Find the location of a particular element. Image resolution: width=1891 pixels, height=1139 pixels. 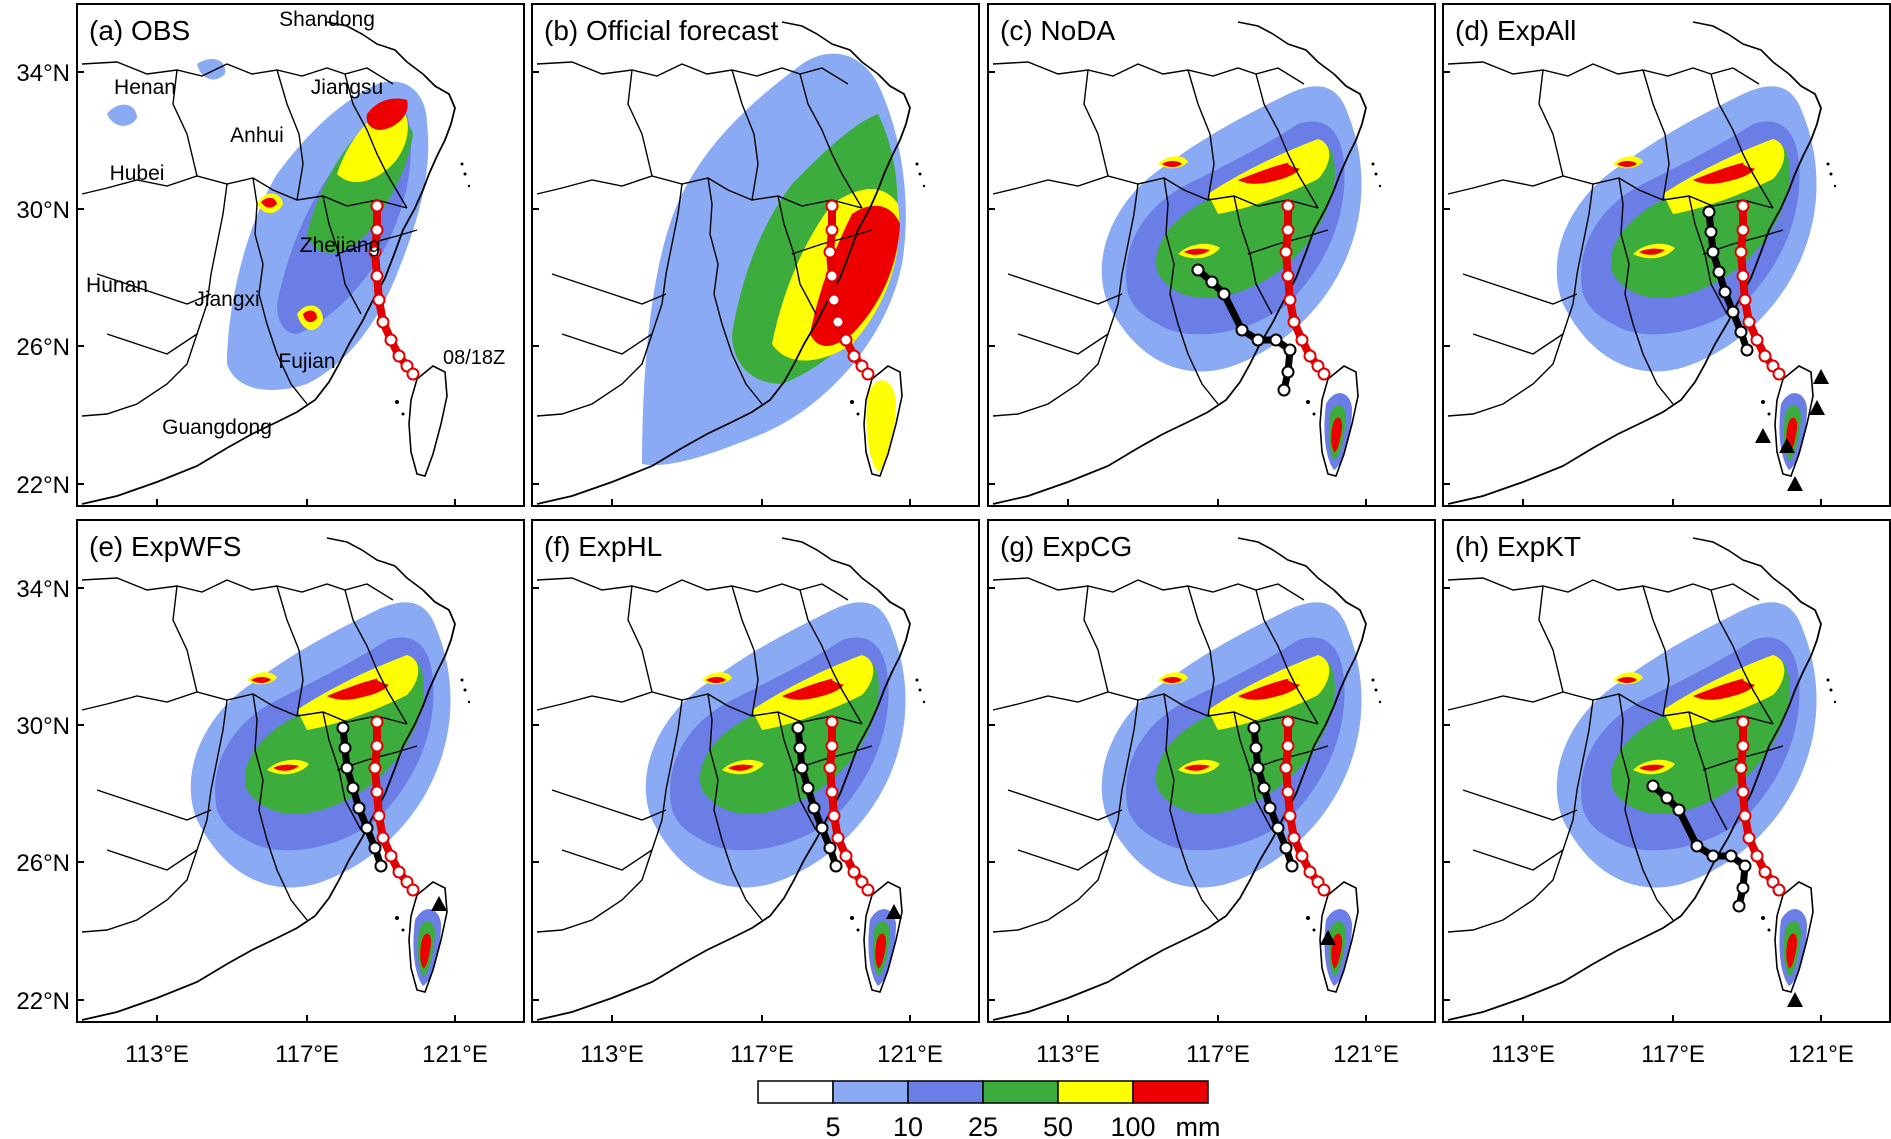

panel-title: (b) Official forecast is located at coordinates (661, 30).